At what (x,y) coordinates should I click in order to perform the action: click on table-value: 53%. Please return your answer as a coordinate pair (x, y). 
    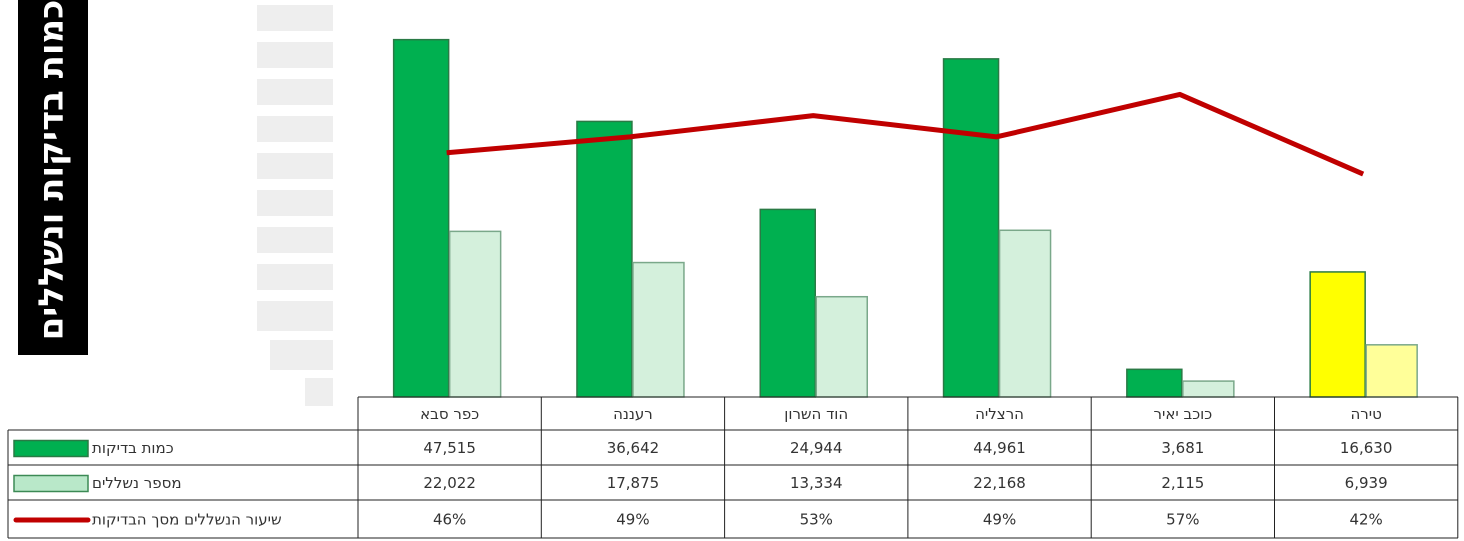
    Looking at the image, I should click on (816, 520).